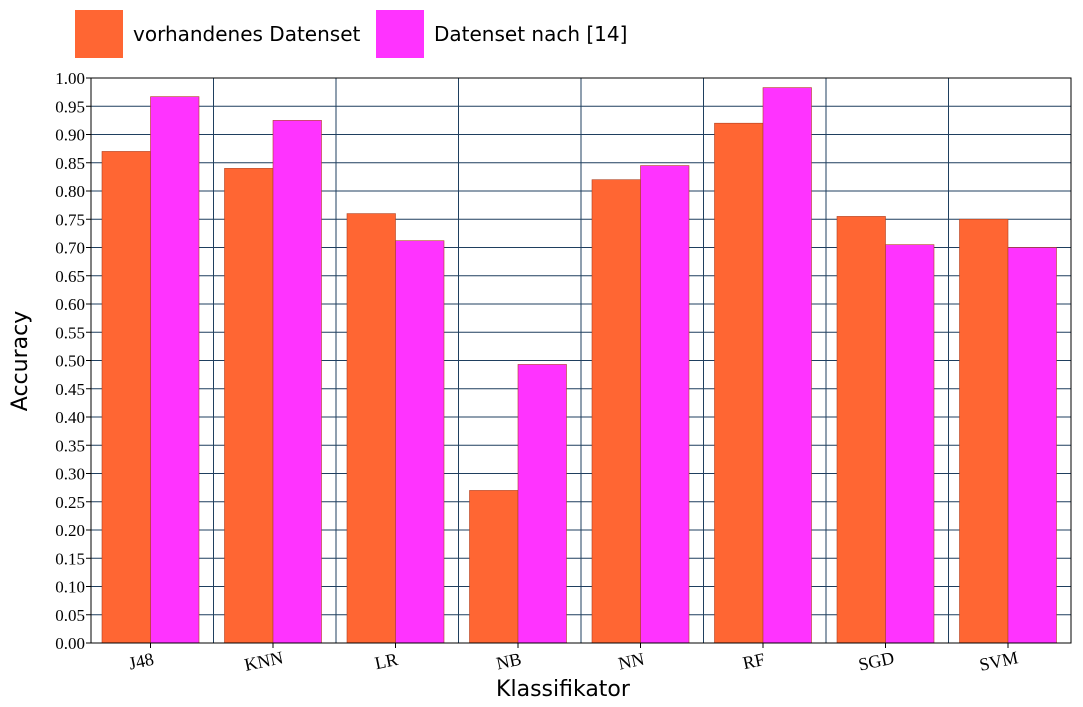 The width and height of the screenshot is (1083, 707). Describe the element at coordinates (70, 78) in the screenshot. I see `y-tick-label: 1.00` at that location.